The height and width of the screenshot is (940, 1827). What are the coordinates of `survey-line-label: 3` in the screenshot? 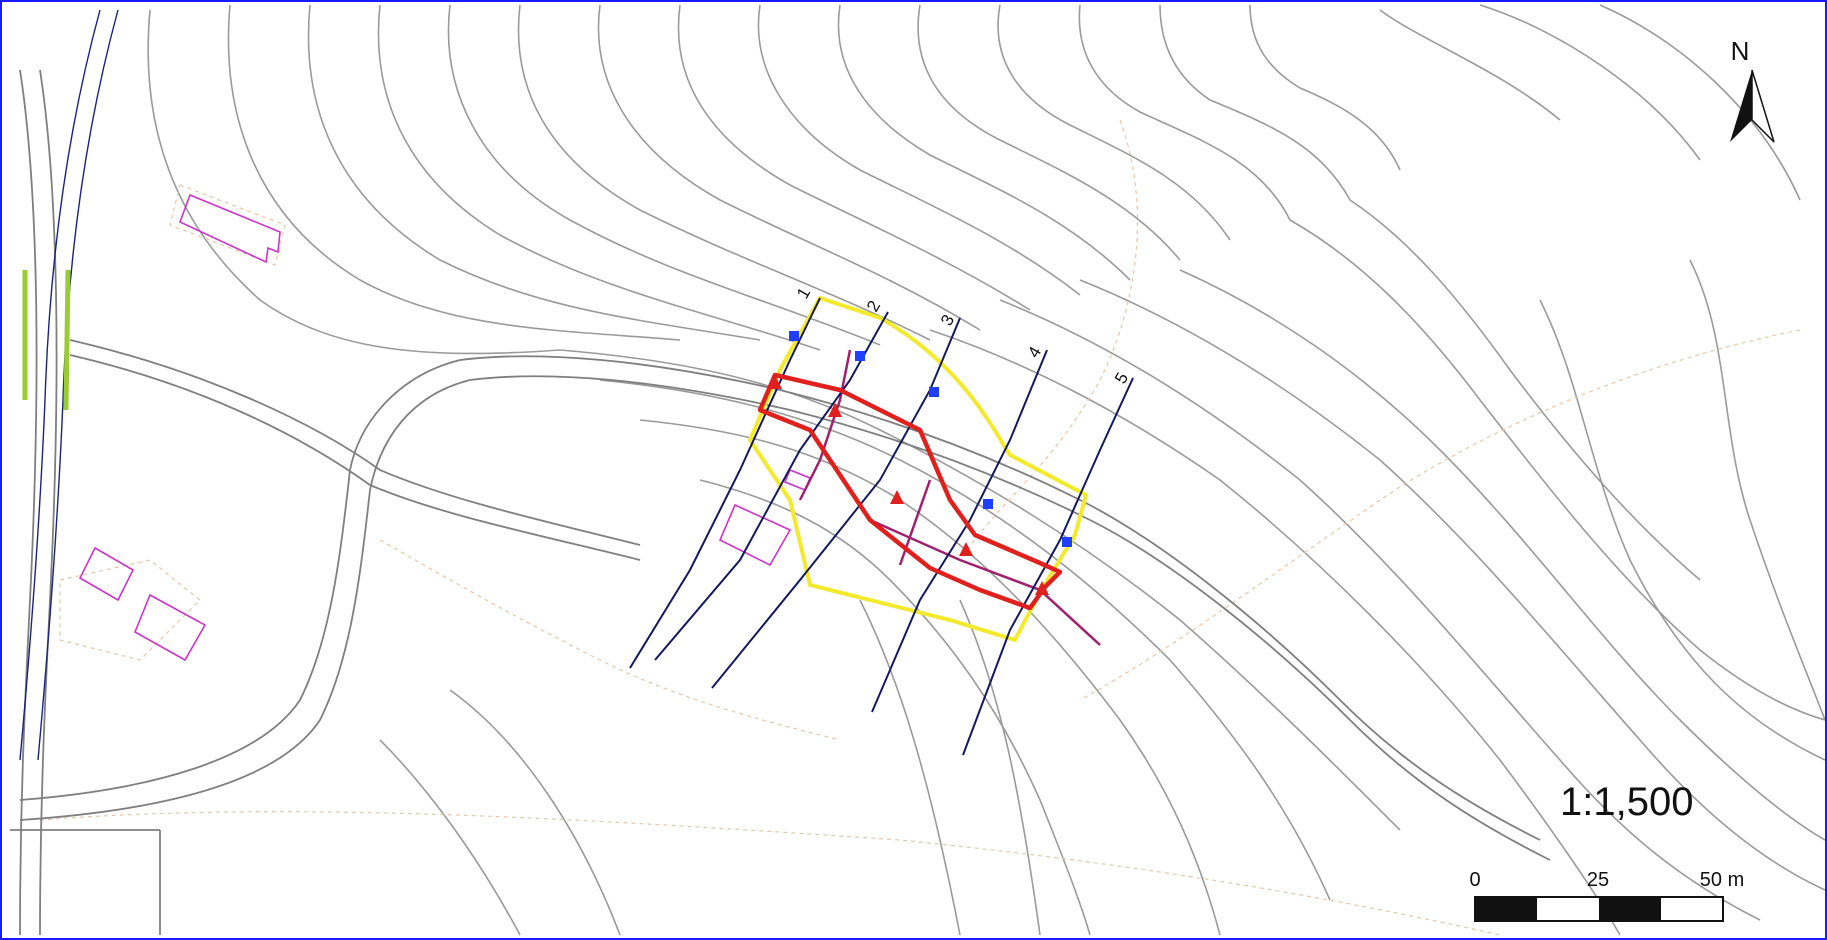 It's located at (947, 320).